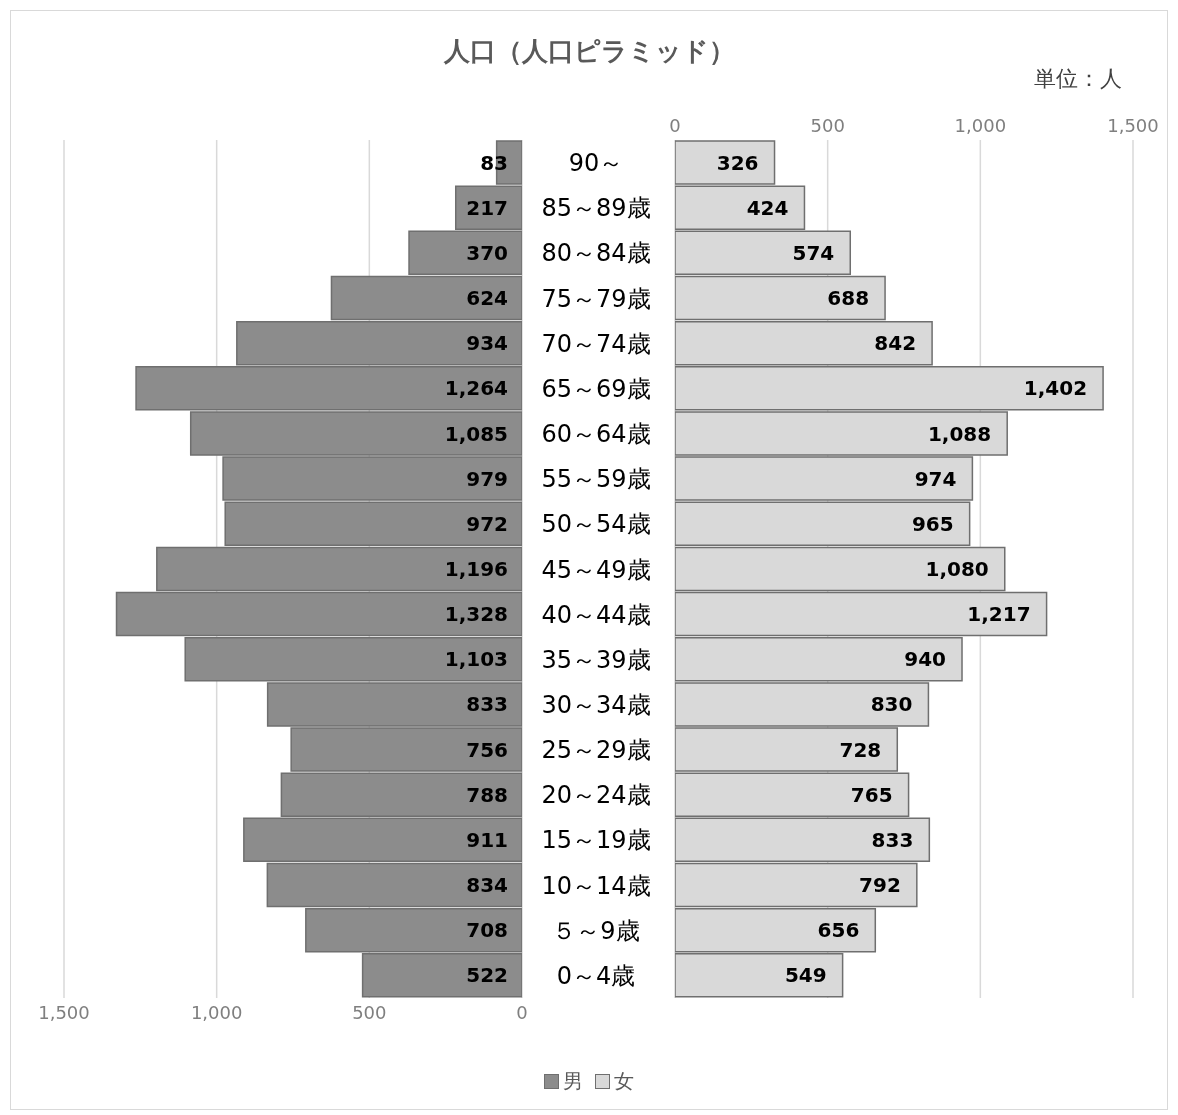 The image size is (1178, 1115). I want to click on data-label: 688, so click(848, 298).